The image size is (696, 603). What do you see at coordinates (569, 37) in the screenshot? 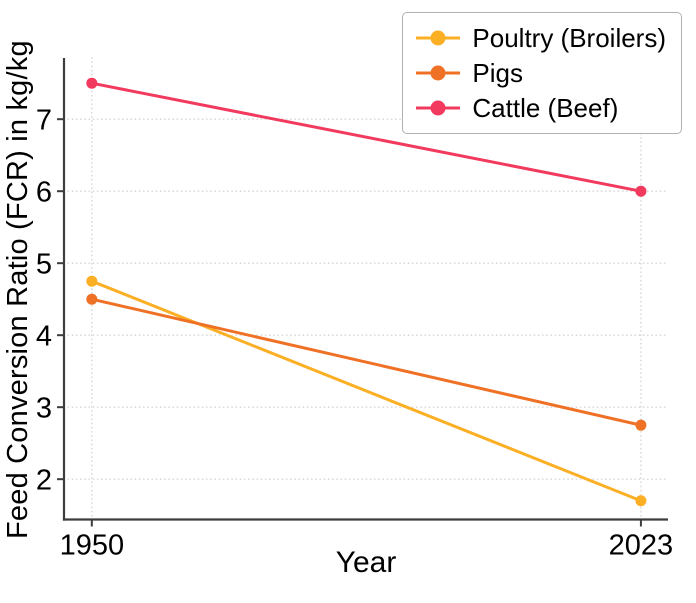
I see `legend-label: Poultry (Broilers)` at bounding box center [569, 37].